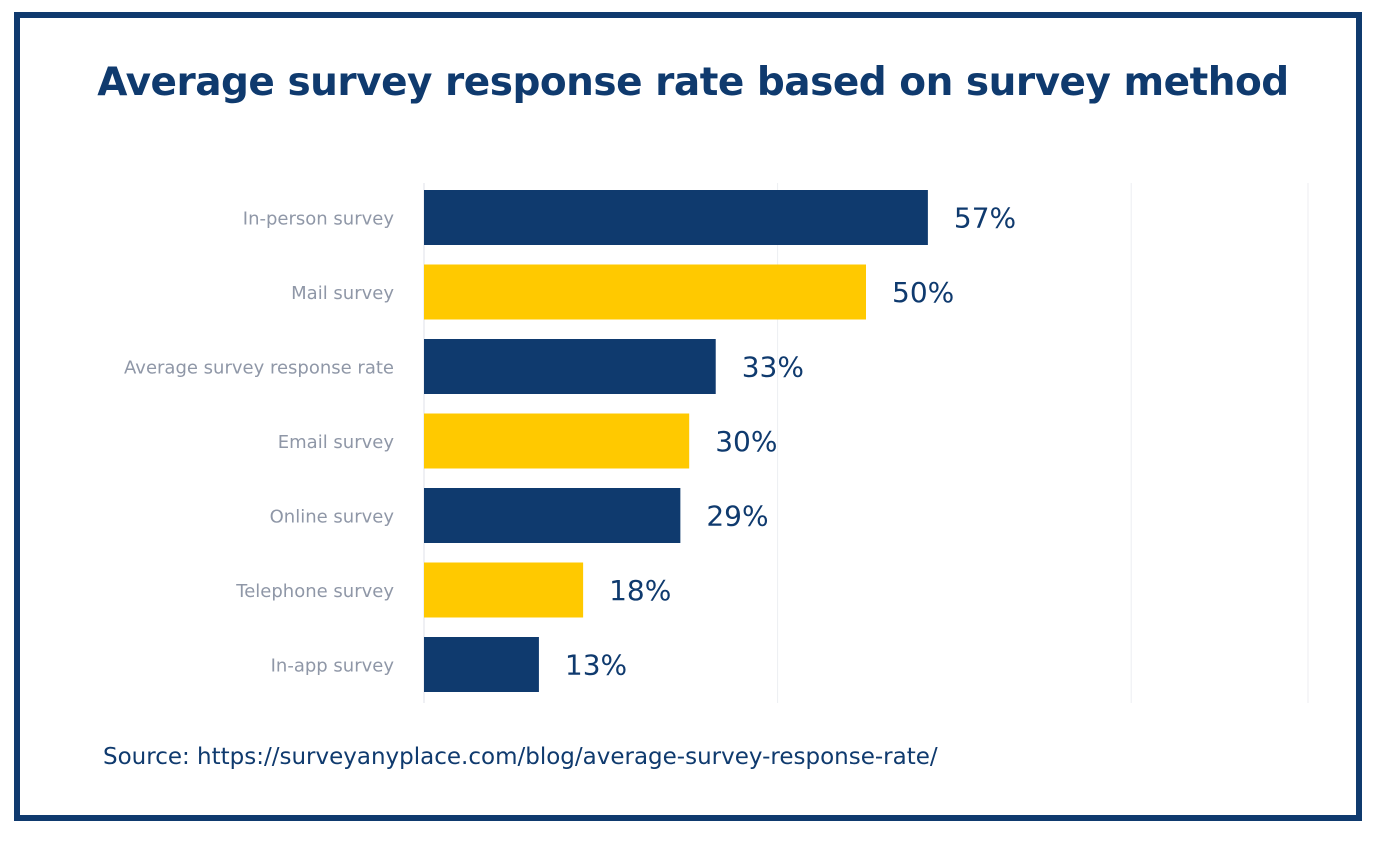  What do you see at coordinates (319, 219) in the screenshot?
I see `category-label: In-person survey` at bounding box center [319, 219].